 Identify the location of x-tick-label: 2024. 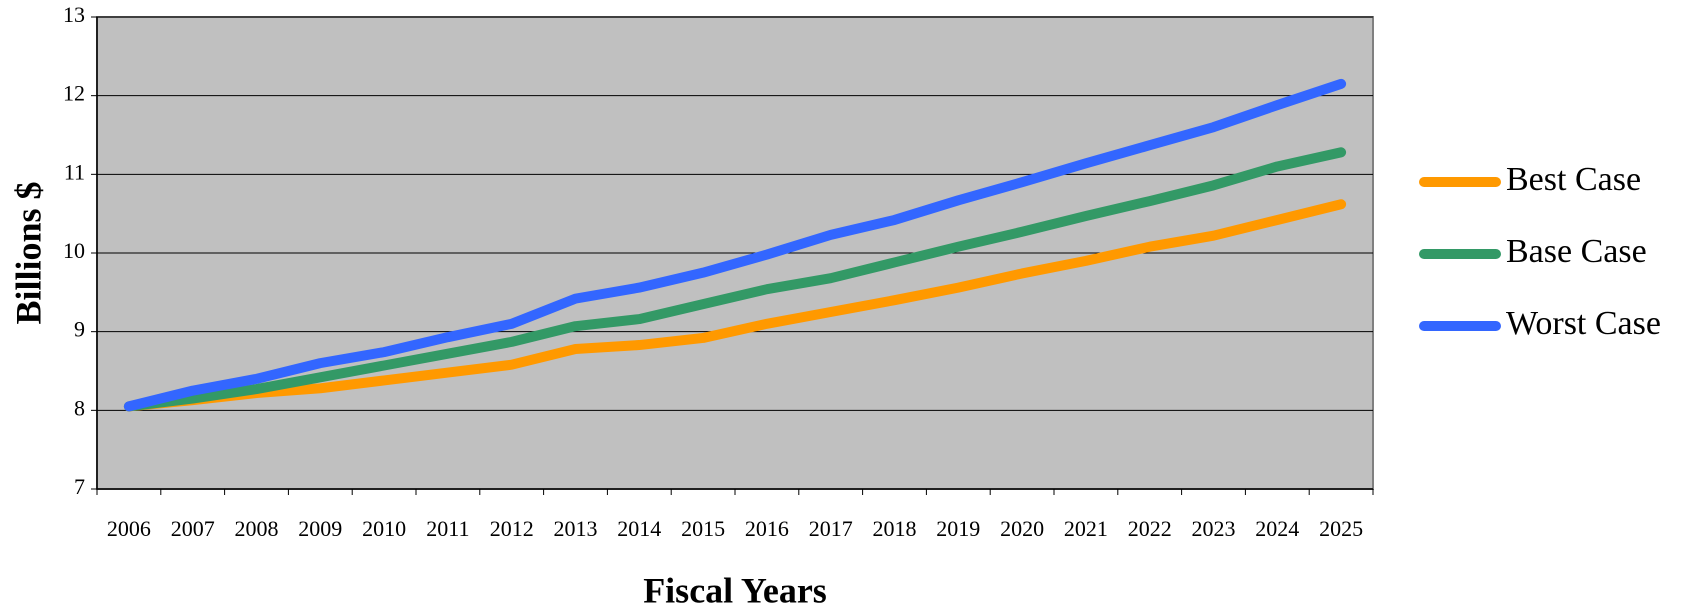
(1277, 528).